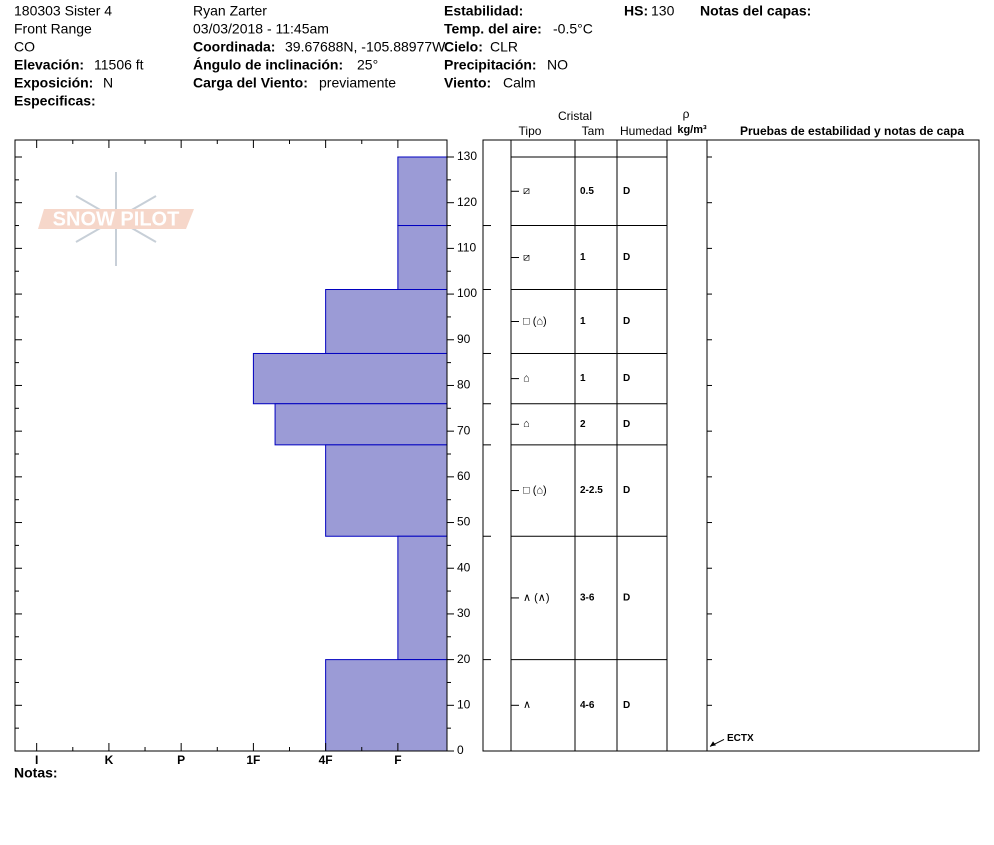 The image size is (994, 845). Describe the element at coordinates (55, 101) in the screenshot. I see `label: Especificas:` at that location.